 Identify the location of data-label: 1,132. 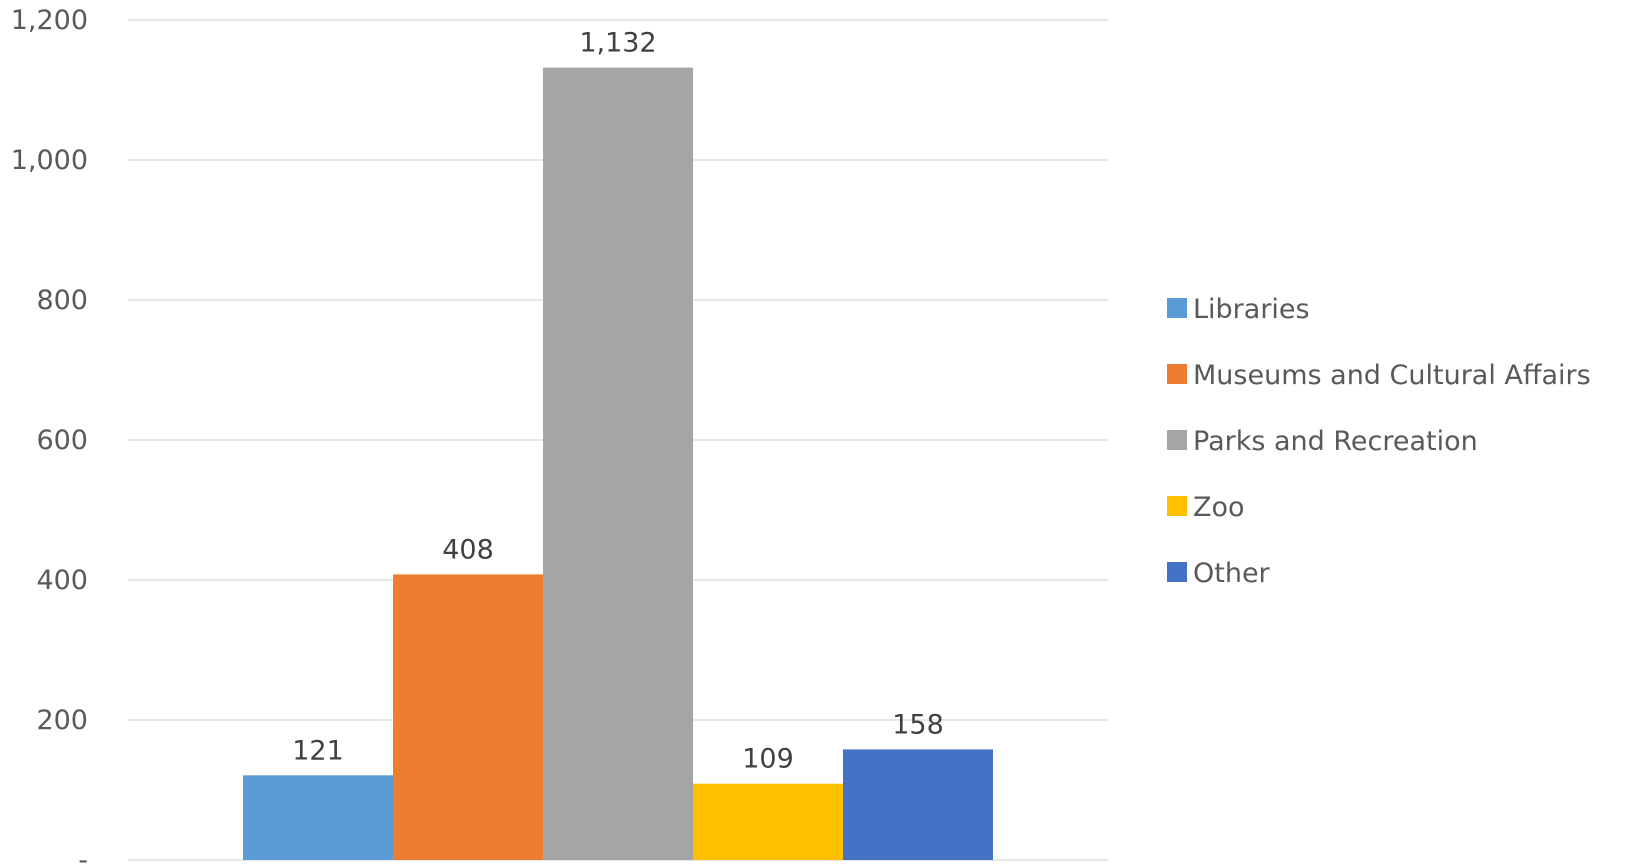
(617, 43).